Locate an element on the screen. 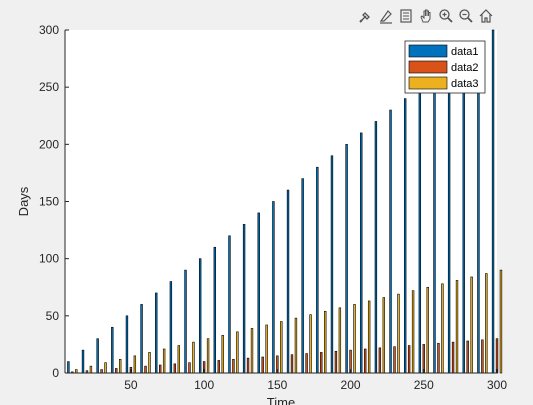 The image size is (533, 405). legend-toggle-button is located at coordinates (405, 16).